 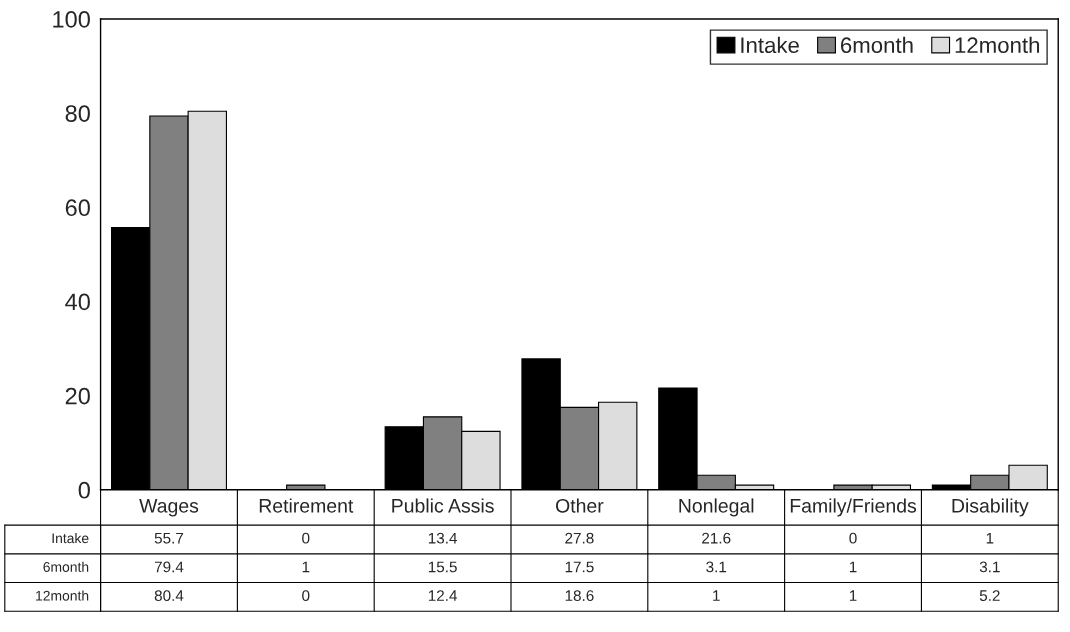 I want to click on data-label: 17.5, so click(x=579, y=567).